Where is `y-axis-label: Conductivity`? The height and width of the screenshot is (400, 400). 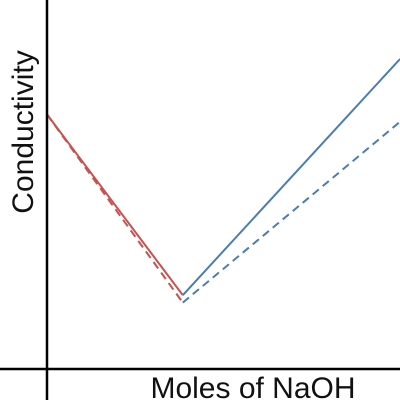 y-axis-label: Conductivity is located at coordinates (23, 131).